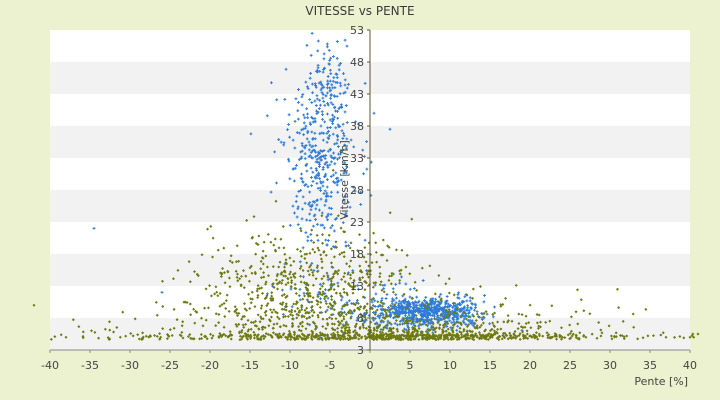  I want to click on y-tick-label: 53, so click(357, 30).